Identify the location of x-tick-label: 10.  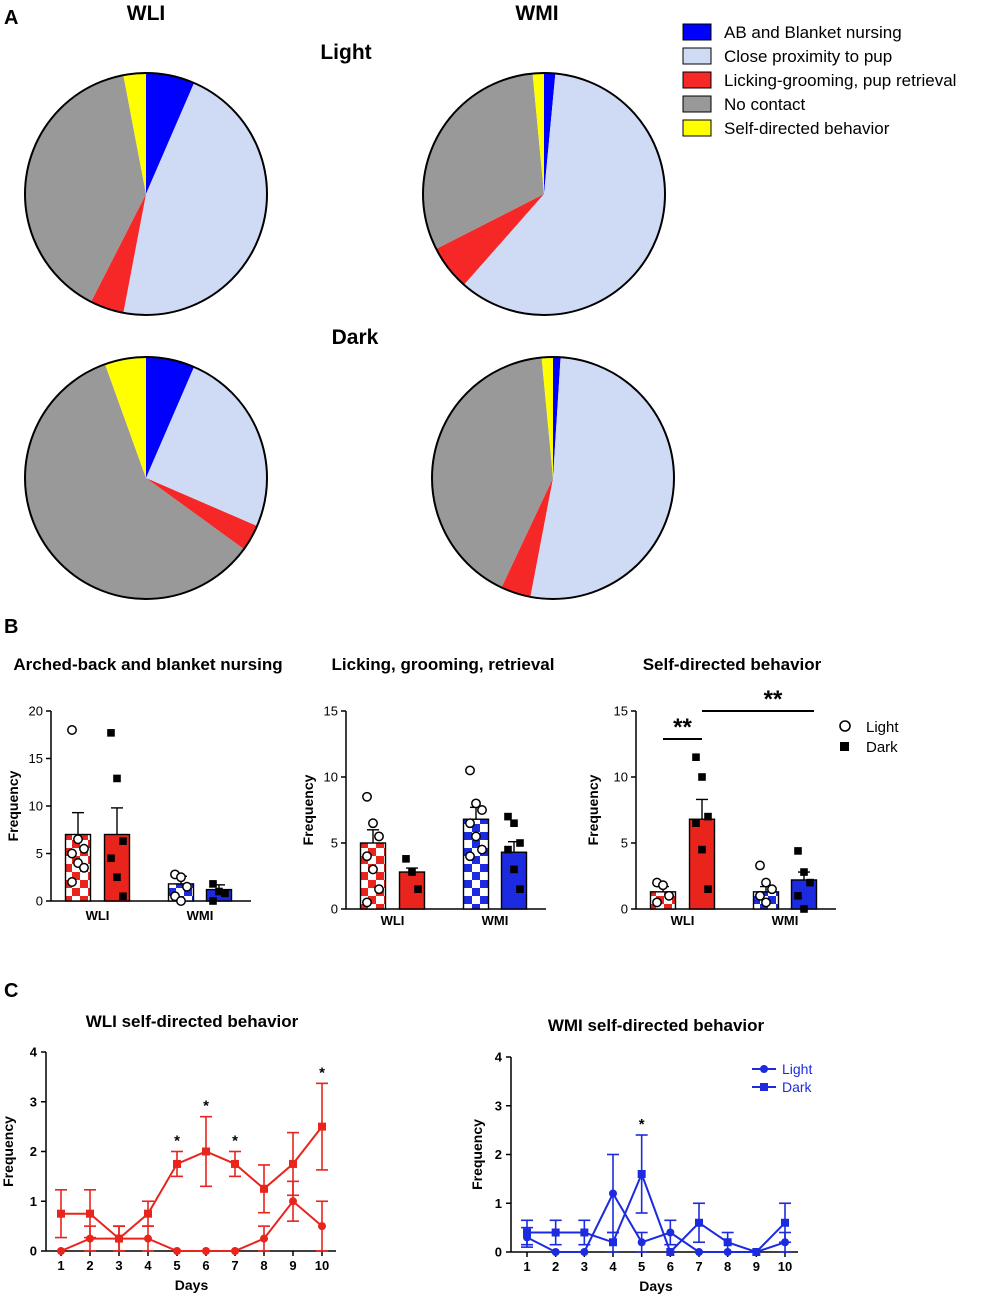
(322, 1265).